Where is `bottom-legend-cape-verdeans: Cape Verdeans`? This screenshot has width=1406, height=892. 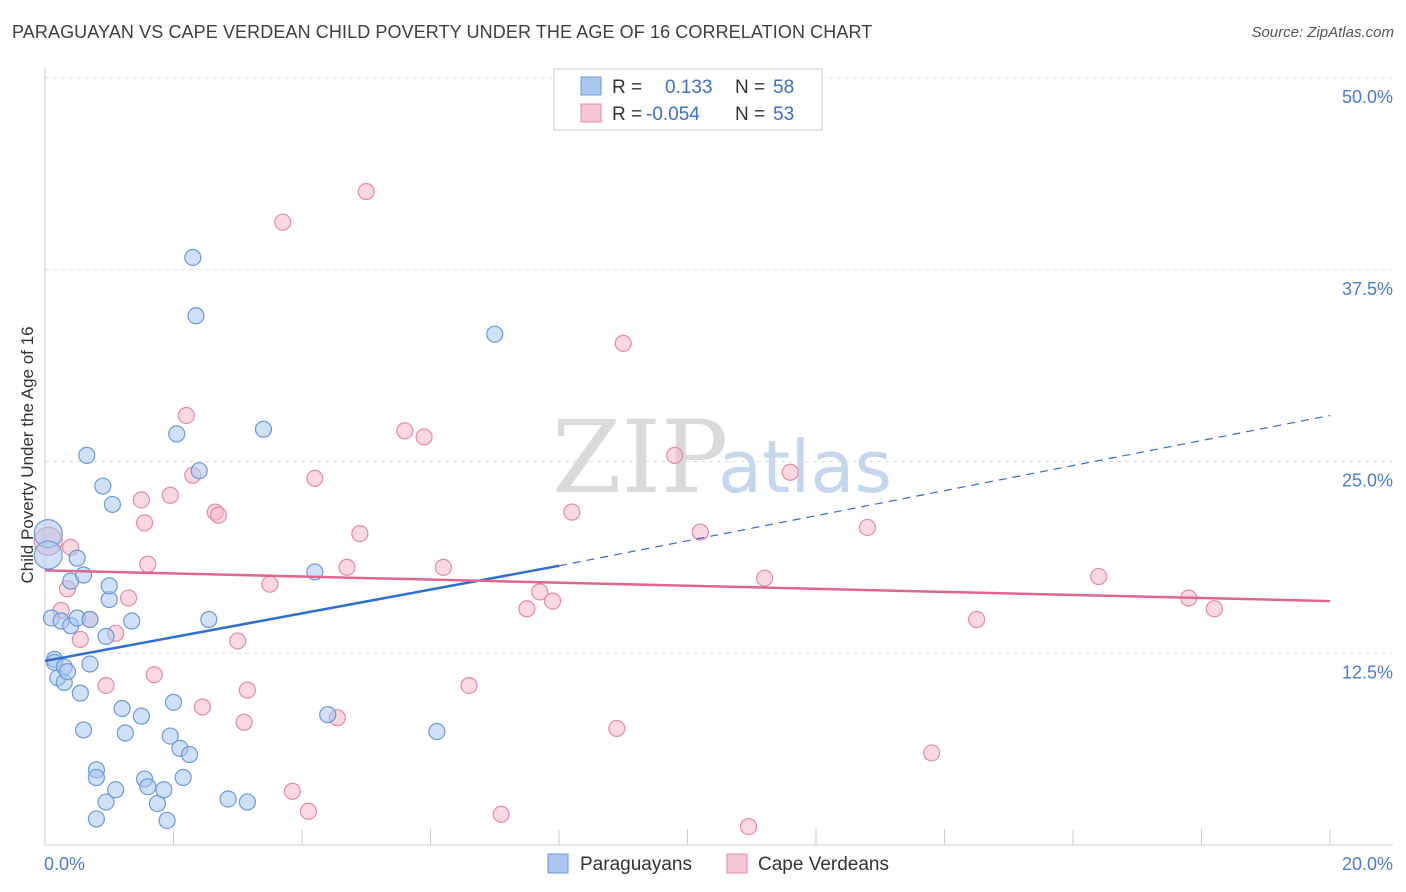
bottom-legend-cape-verdeans: Cape Verdeans is located at coordinates (823, 864).